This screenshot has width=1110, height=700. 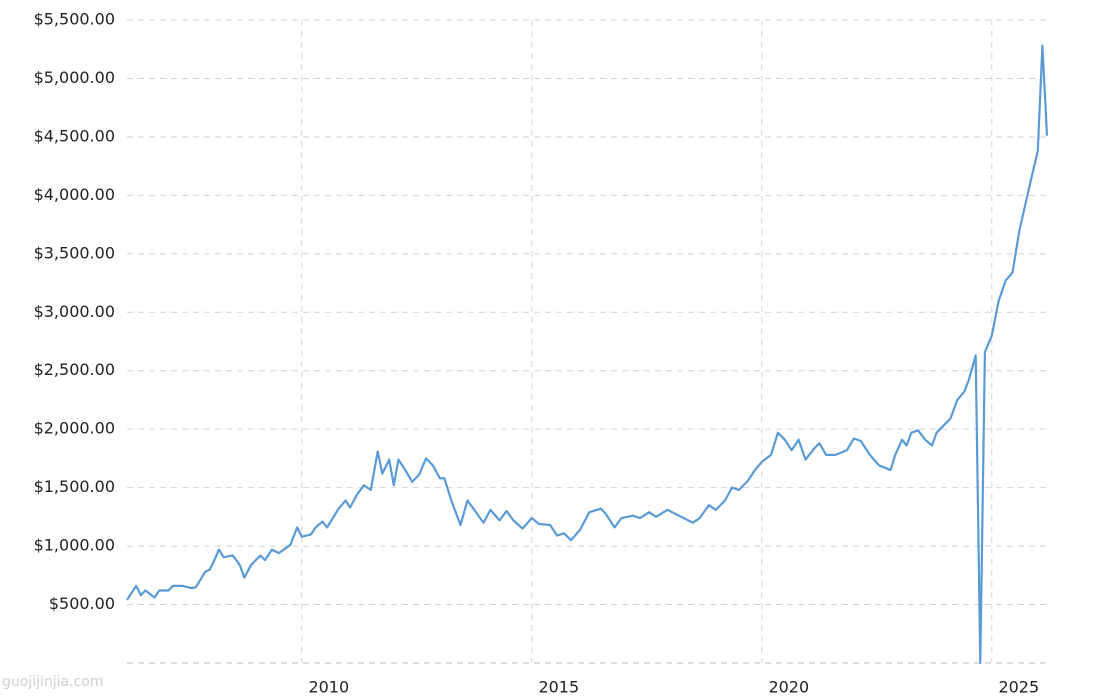 What do you see at coordinates (74, 19) in the screenshot?
I see `y-tick-label: $5,500.00` at bounding box center [74, 19].